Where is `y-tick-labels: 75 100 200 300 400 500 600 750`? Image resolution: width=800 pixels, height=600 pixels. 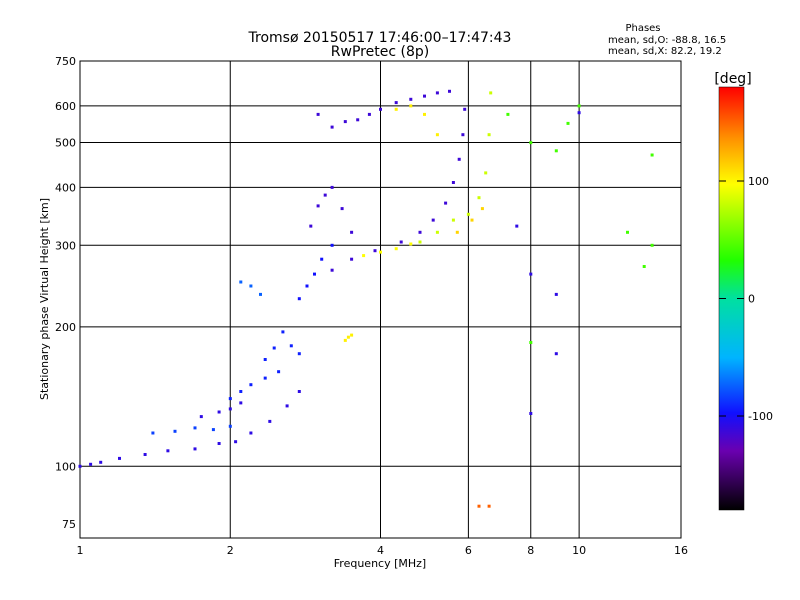 y-tick-labels: 75 100 200 300 400 500 600 750 is located at coordinates (65, 293).